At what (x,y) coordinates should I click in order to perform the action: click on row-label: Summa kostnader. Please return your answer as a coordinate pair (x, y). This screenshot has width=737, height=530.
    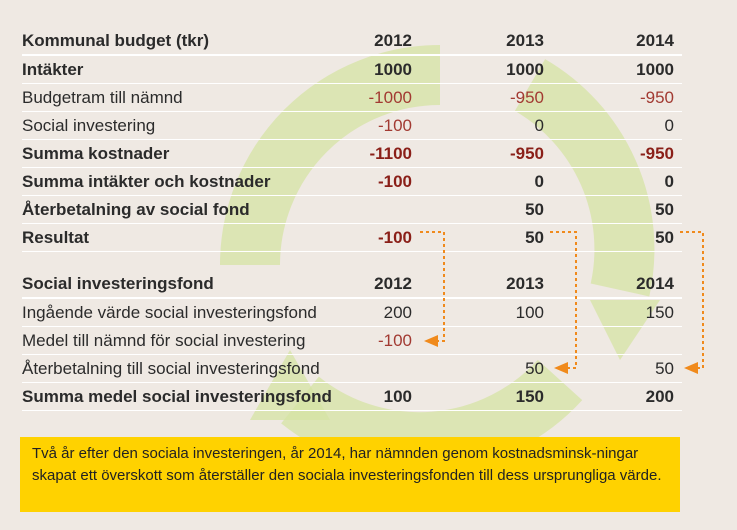
    Looking at the image, I should click on (96, 153).